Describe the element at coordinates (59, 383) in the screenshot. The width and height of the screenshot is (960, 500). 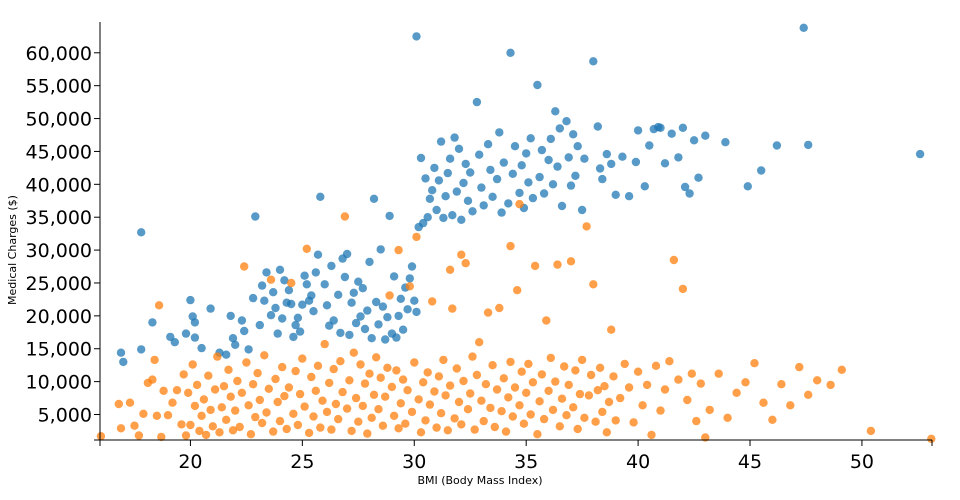
I see `y-tick-label: 10,000` at that location.